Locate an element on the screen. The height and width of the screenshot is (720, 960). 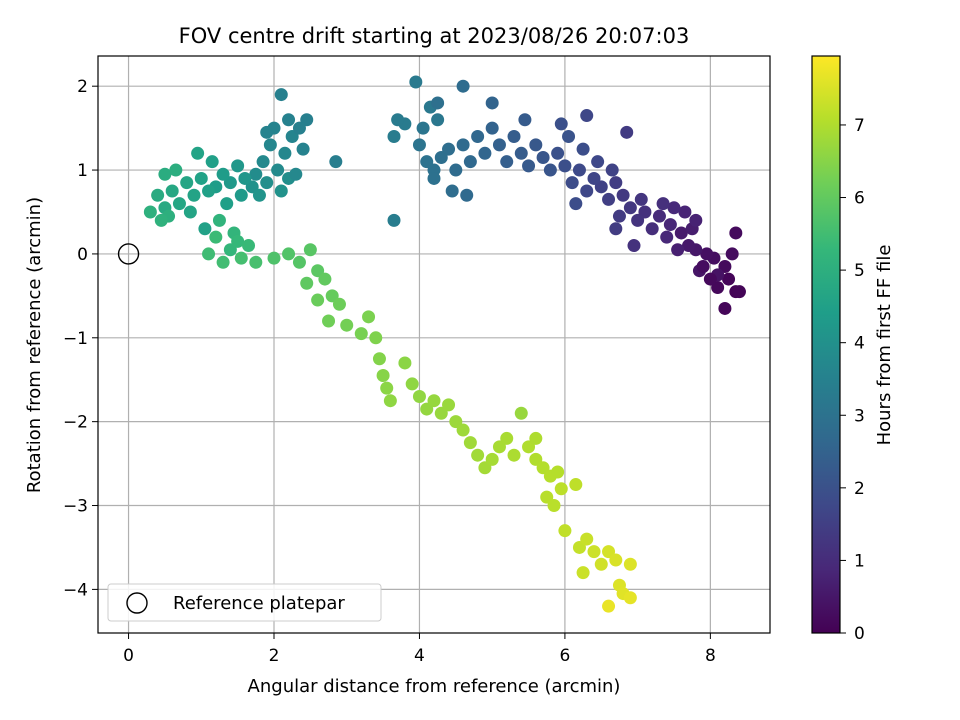
colorbar: 0 1 2 3 4 5 6 7 Hours from first FF file is located at coordinates (853, 349).